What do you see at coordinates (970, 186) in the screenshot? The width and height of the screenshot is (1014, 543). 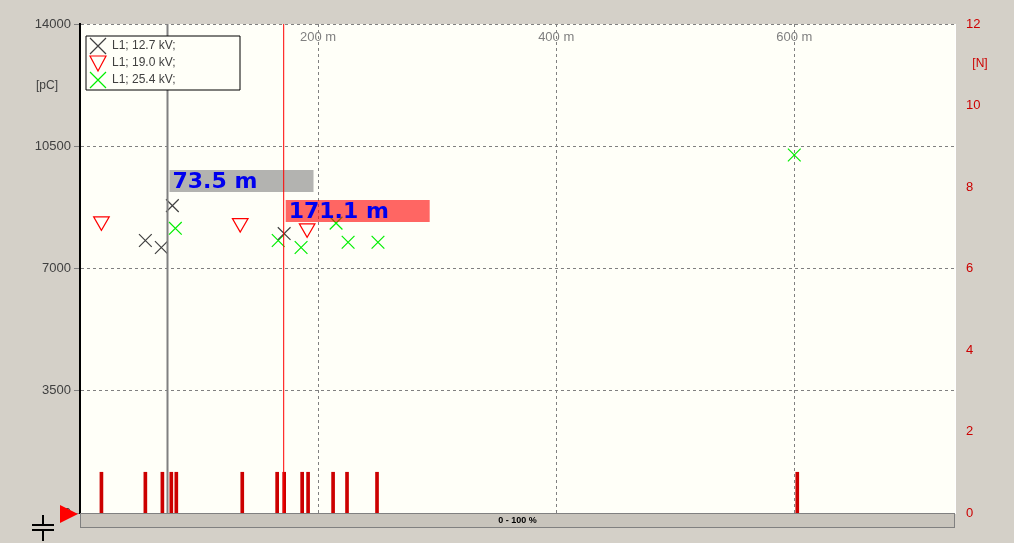 I see `y2-tick-label: 8` at bounding box center [970, 186].